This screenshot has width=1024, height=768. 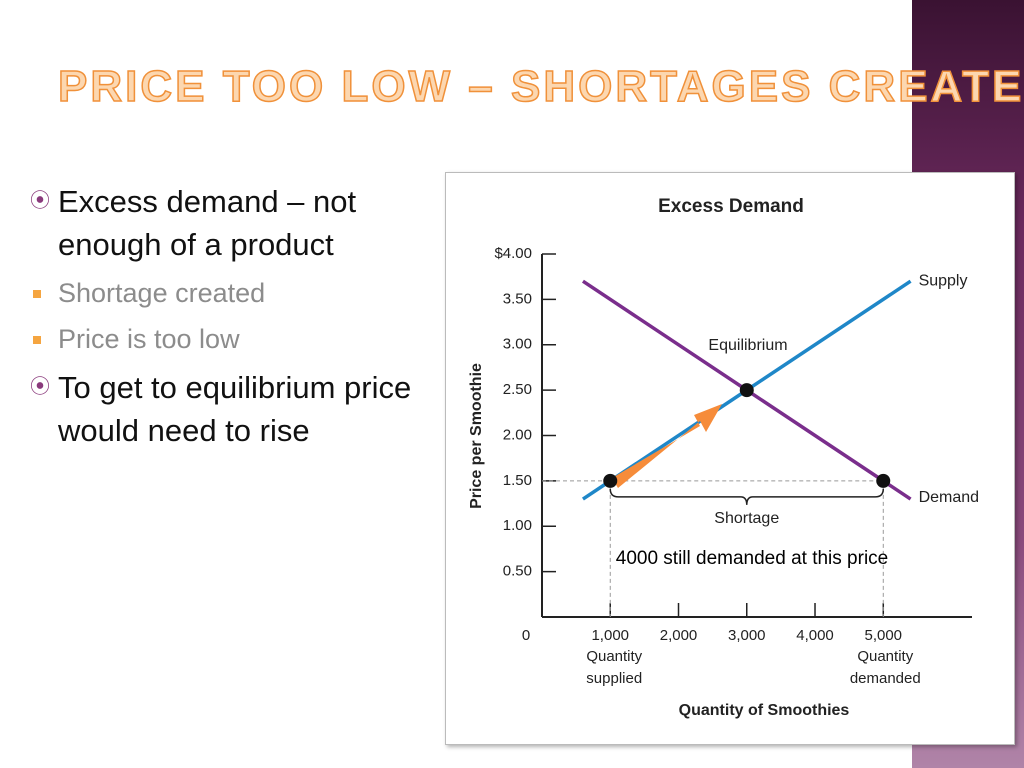 I want to click on y-tick-label: 2.00, so click(x=517, y=434).